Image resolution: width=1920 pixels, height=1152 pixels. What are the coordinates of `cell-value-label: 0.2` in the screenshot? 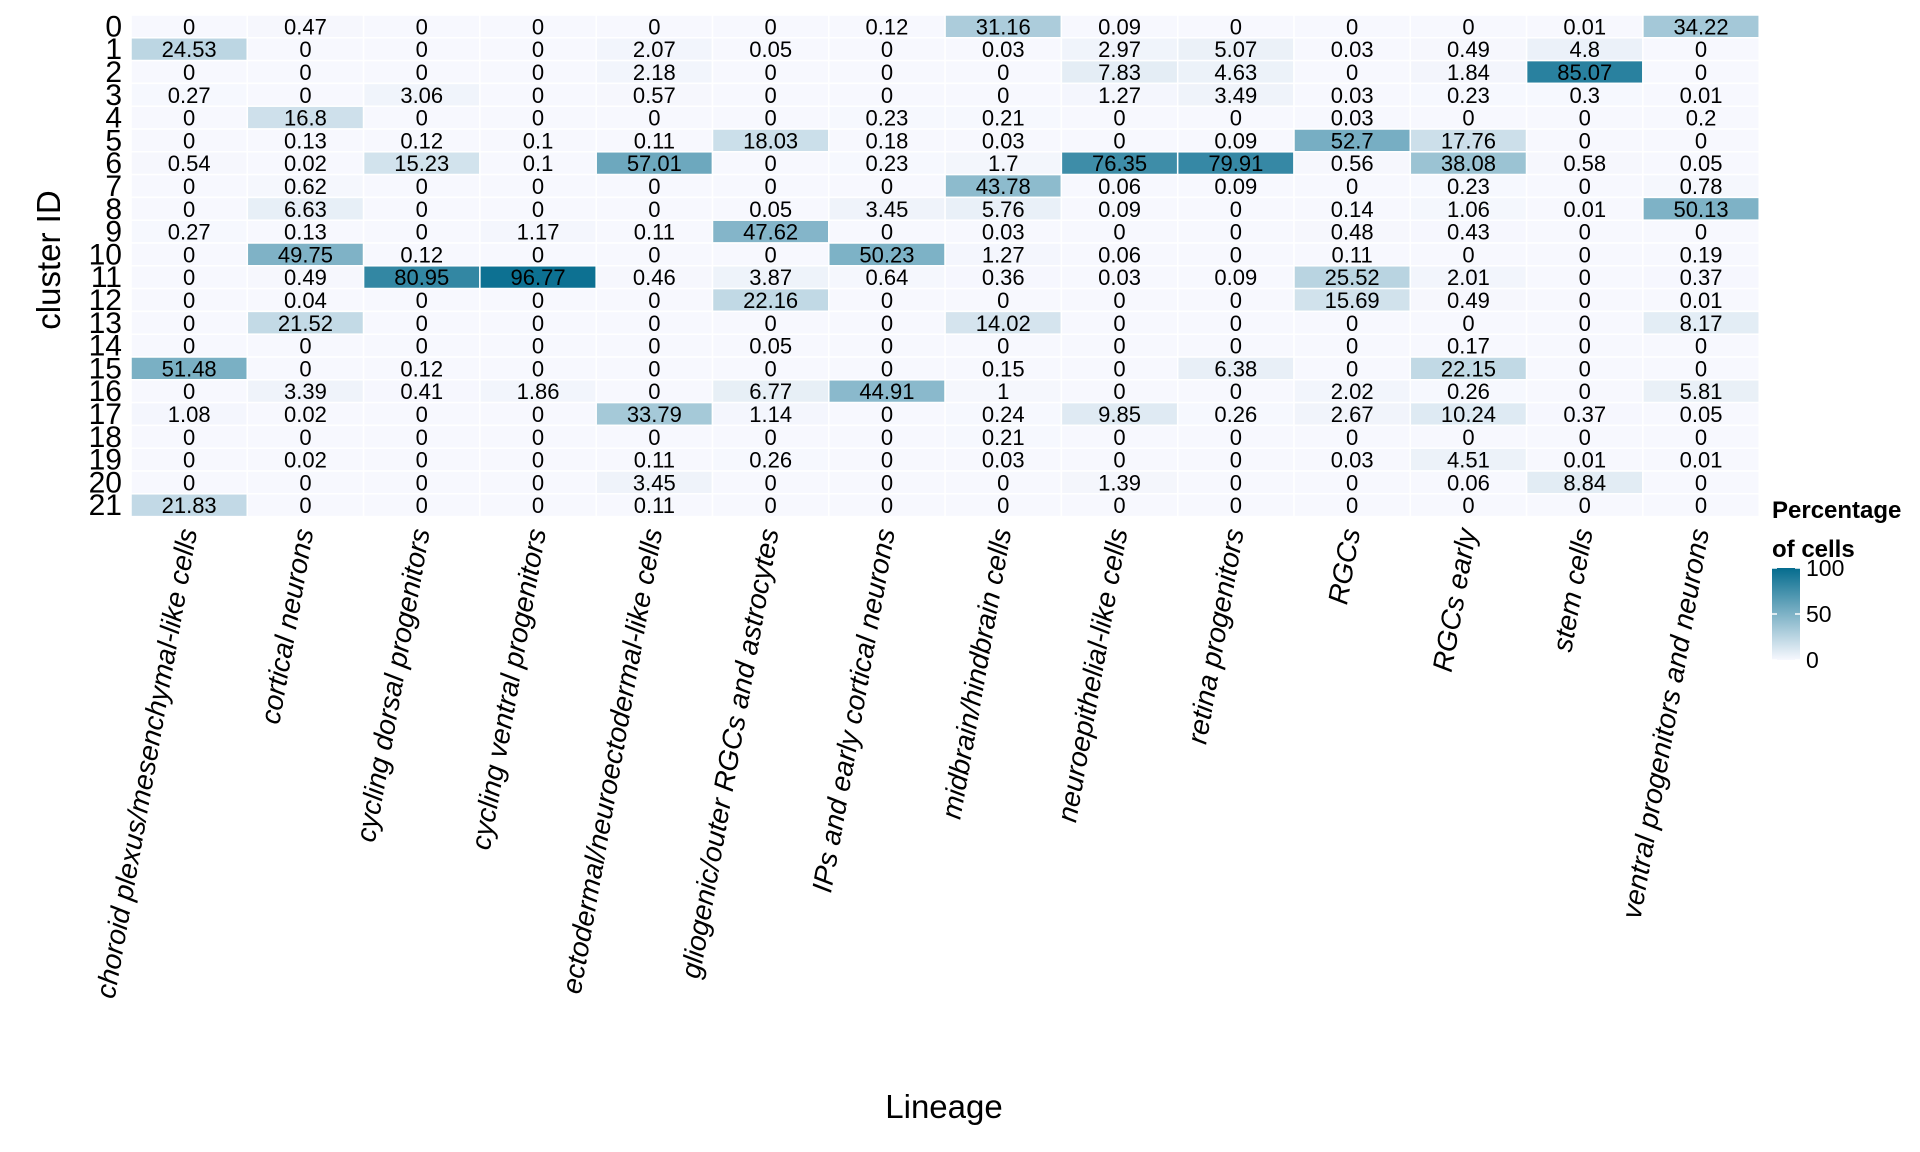 It's located at (1701, 118).